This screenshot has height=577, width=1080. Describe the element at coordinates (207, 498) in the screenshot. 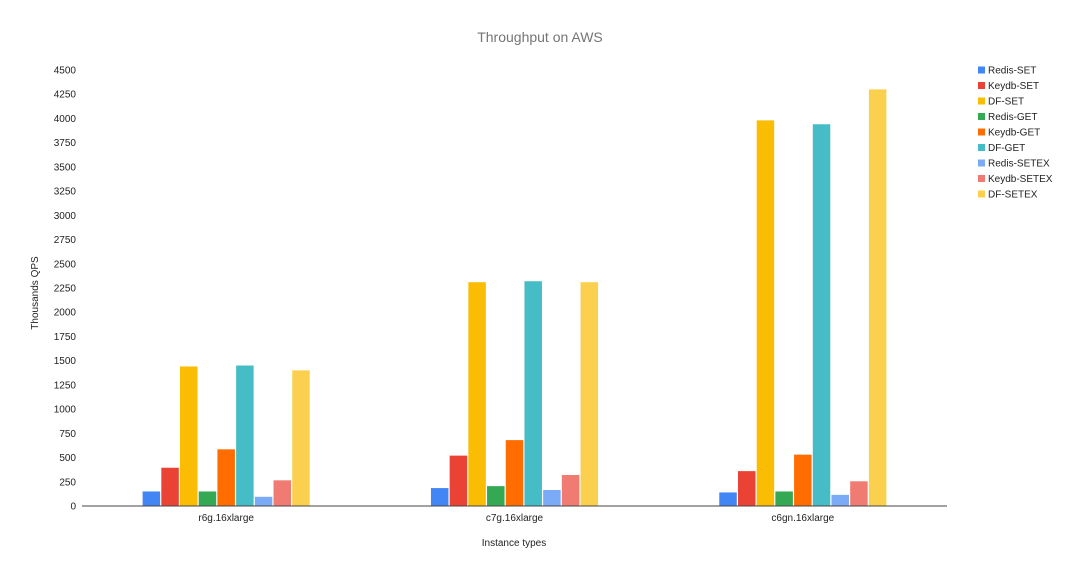

I see `bar-redis-get-r6g-16xlarge` at that location.